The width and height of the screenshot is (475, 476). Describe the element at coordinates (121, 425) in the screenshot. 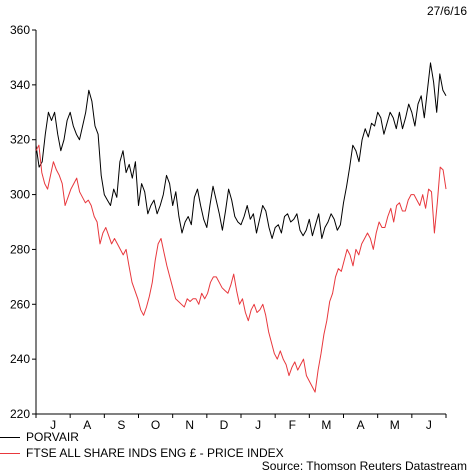

I see `x-tick-label: S` at that location.